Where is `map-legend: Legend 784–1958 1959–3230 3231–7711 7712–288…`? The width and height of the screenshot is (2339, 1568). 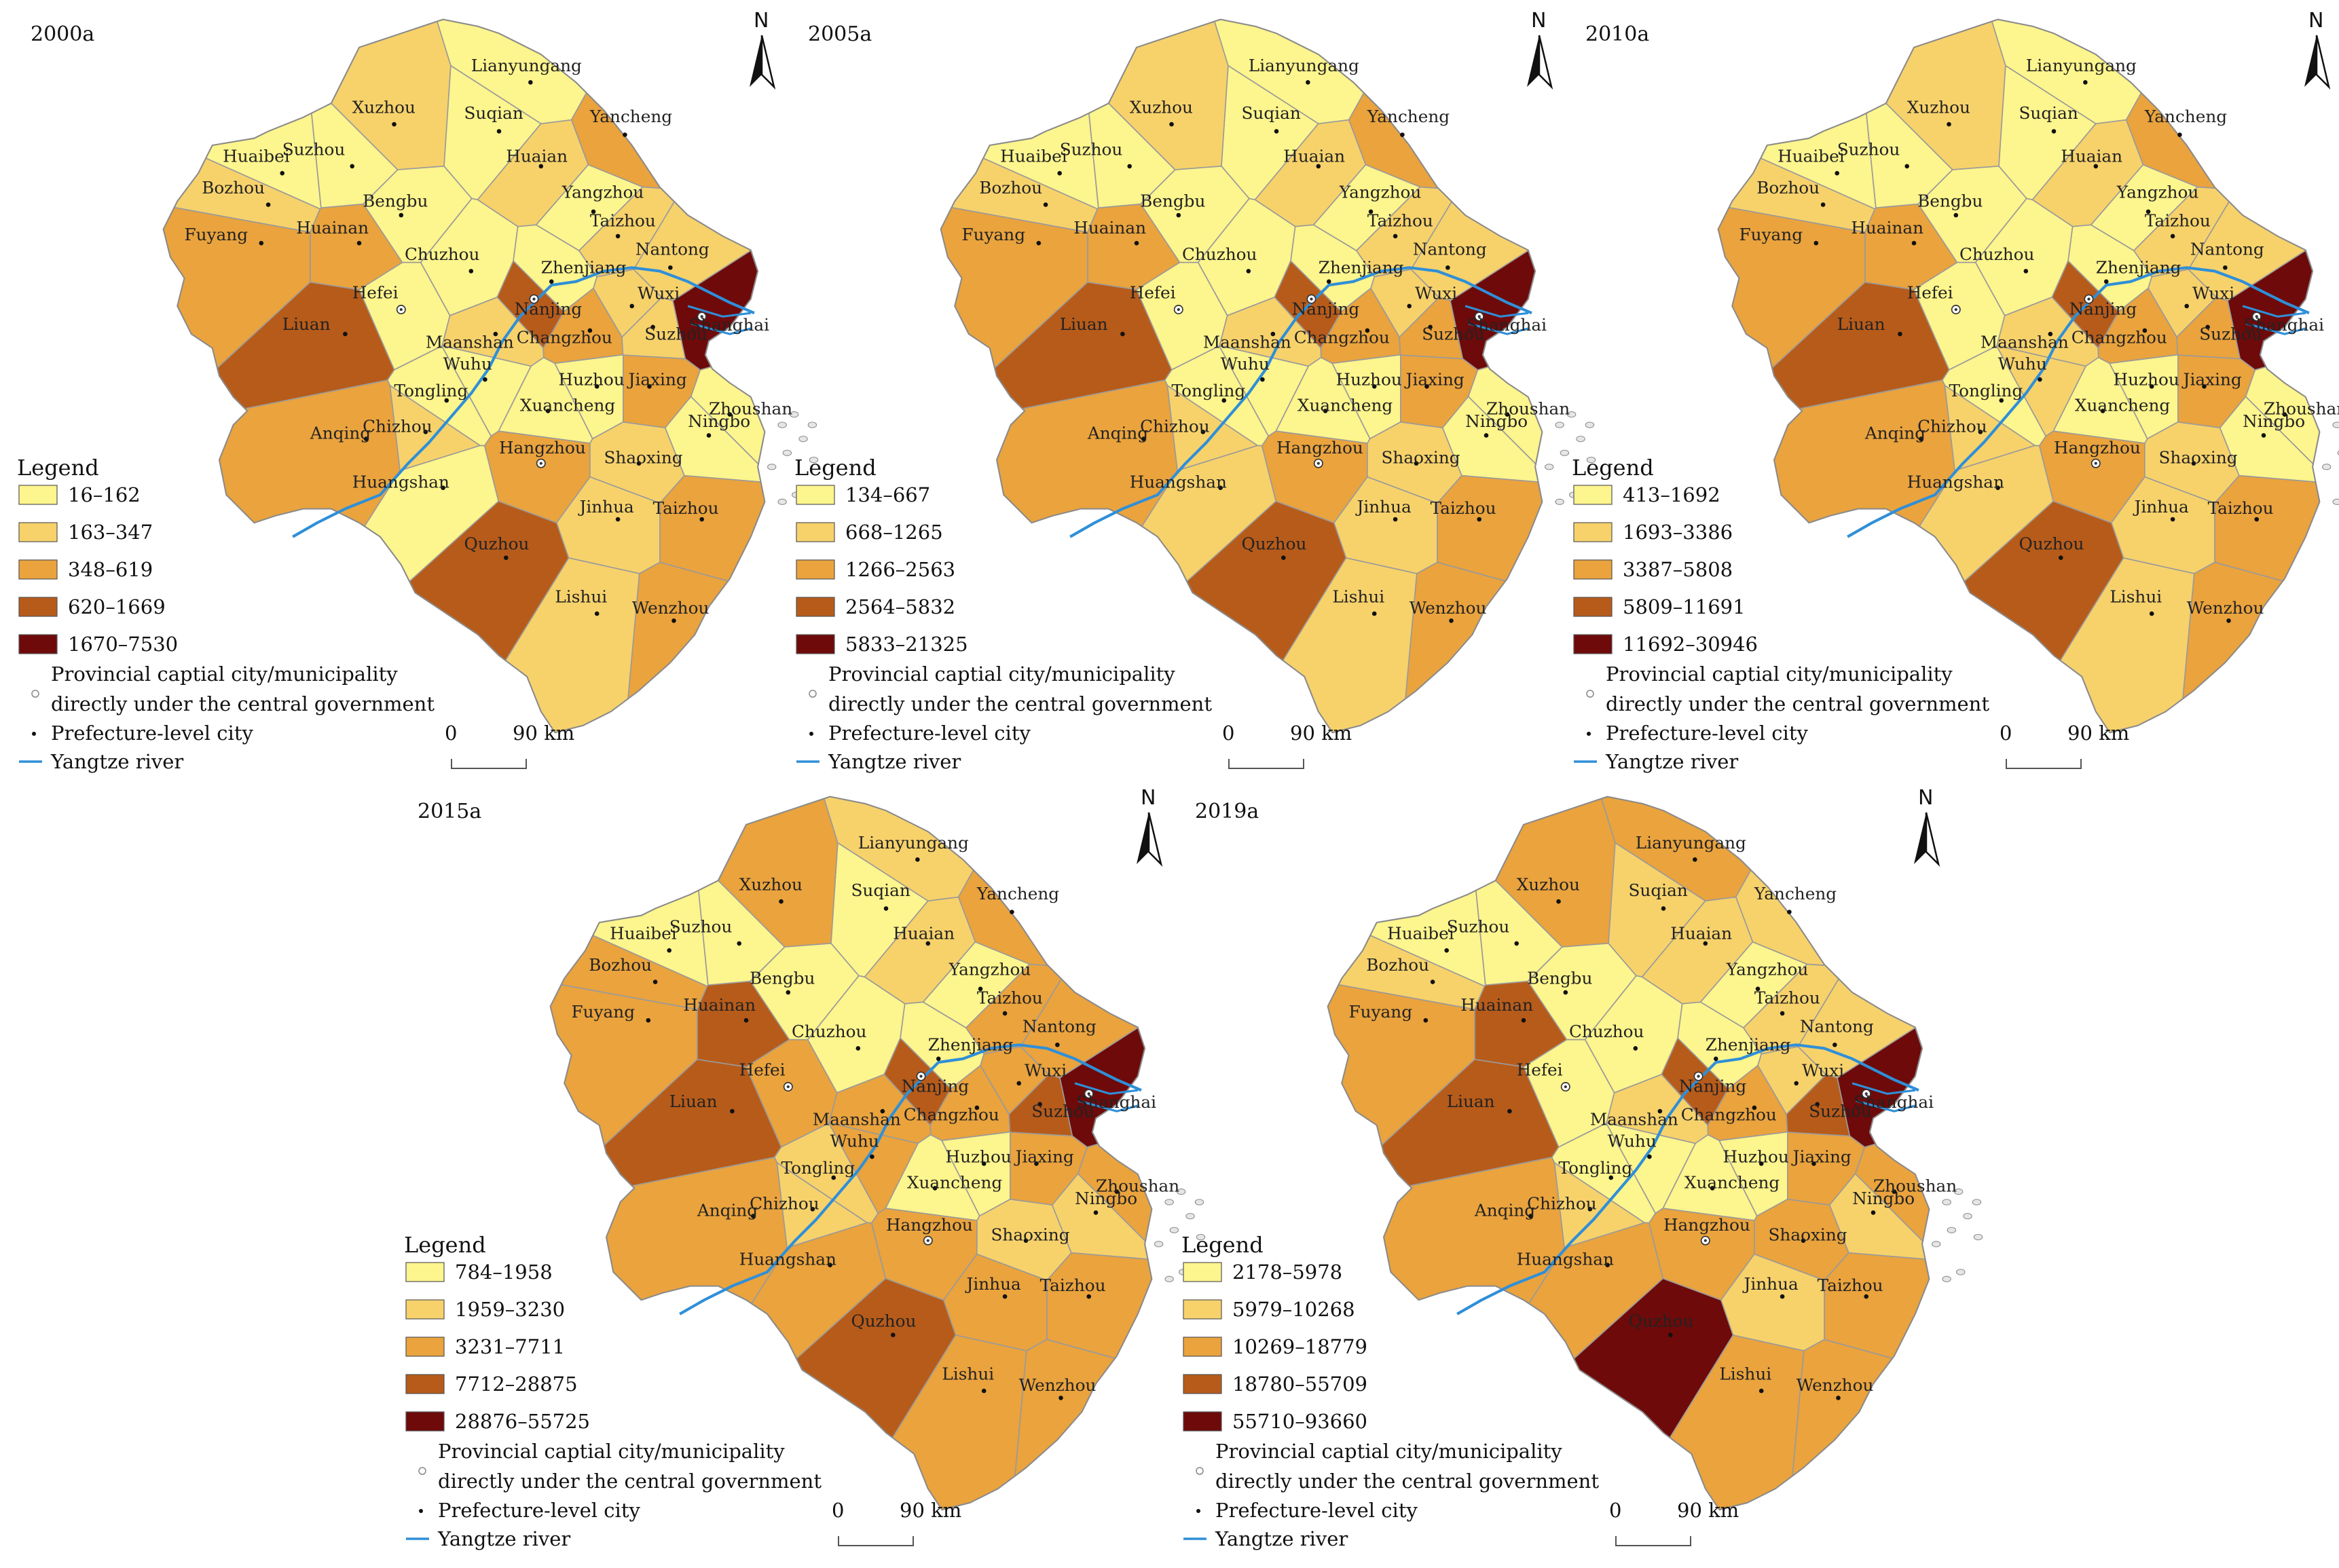 map-legend: Legend 784–1958 1959–3230 3231–7711 7712–288… is located at coordinates (613, 1391).